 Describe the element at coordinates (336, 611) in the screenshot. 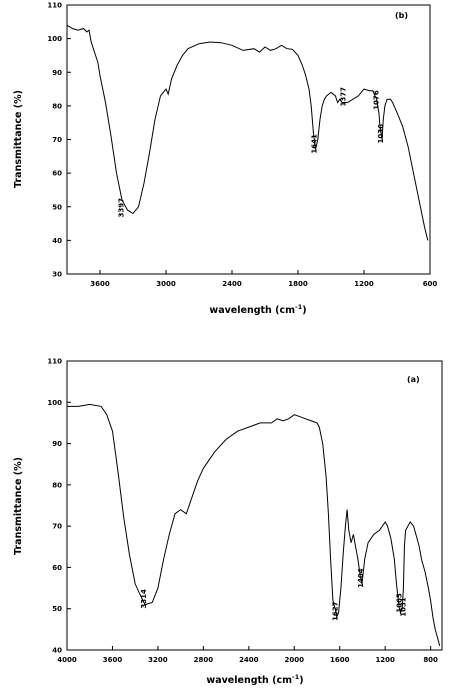

I see `peak-label: 1627` at that location.